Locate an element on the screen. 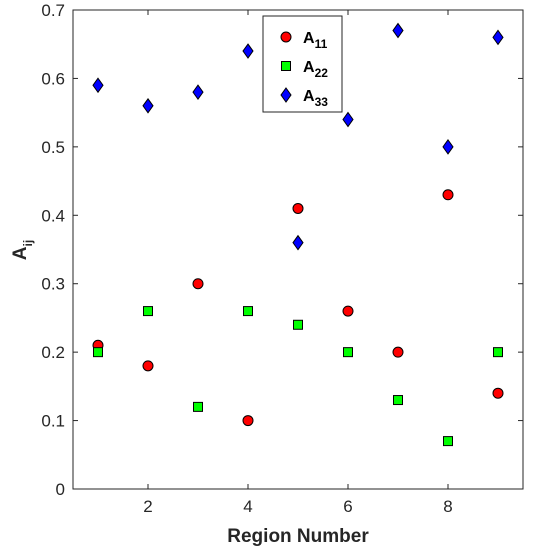 The image size is (537, 550). x-axis-title: Region Number is located at coordinates (298, 536).